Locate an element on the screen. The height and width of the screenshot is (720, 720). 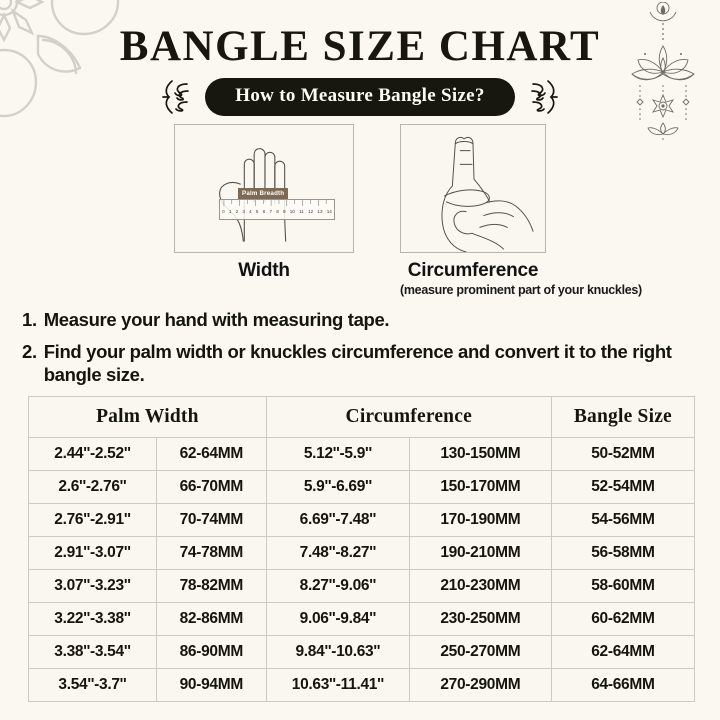
table-cell: 10.63''-11.41'' is located at coordinates (337, 685).